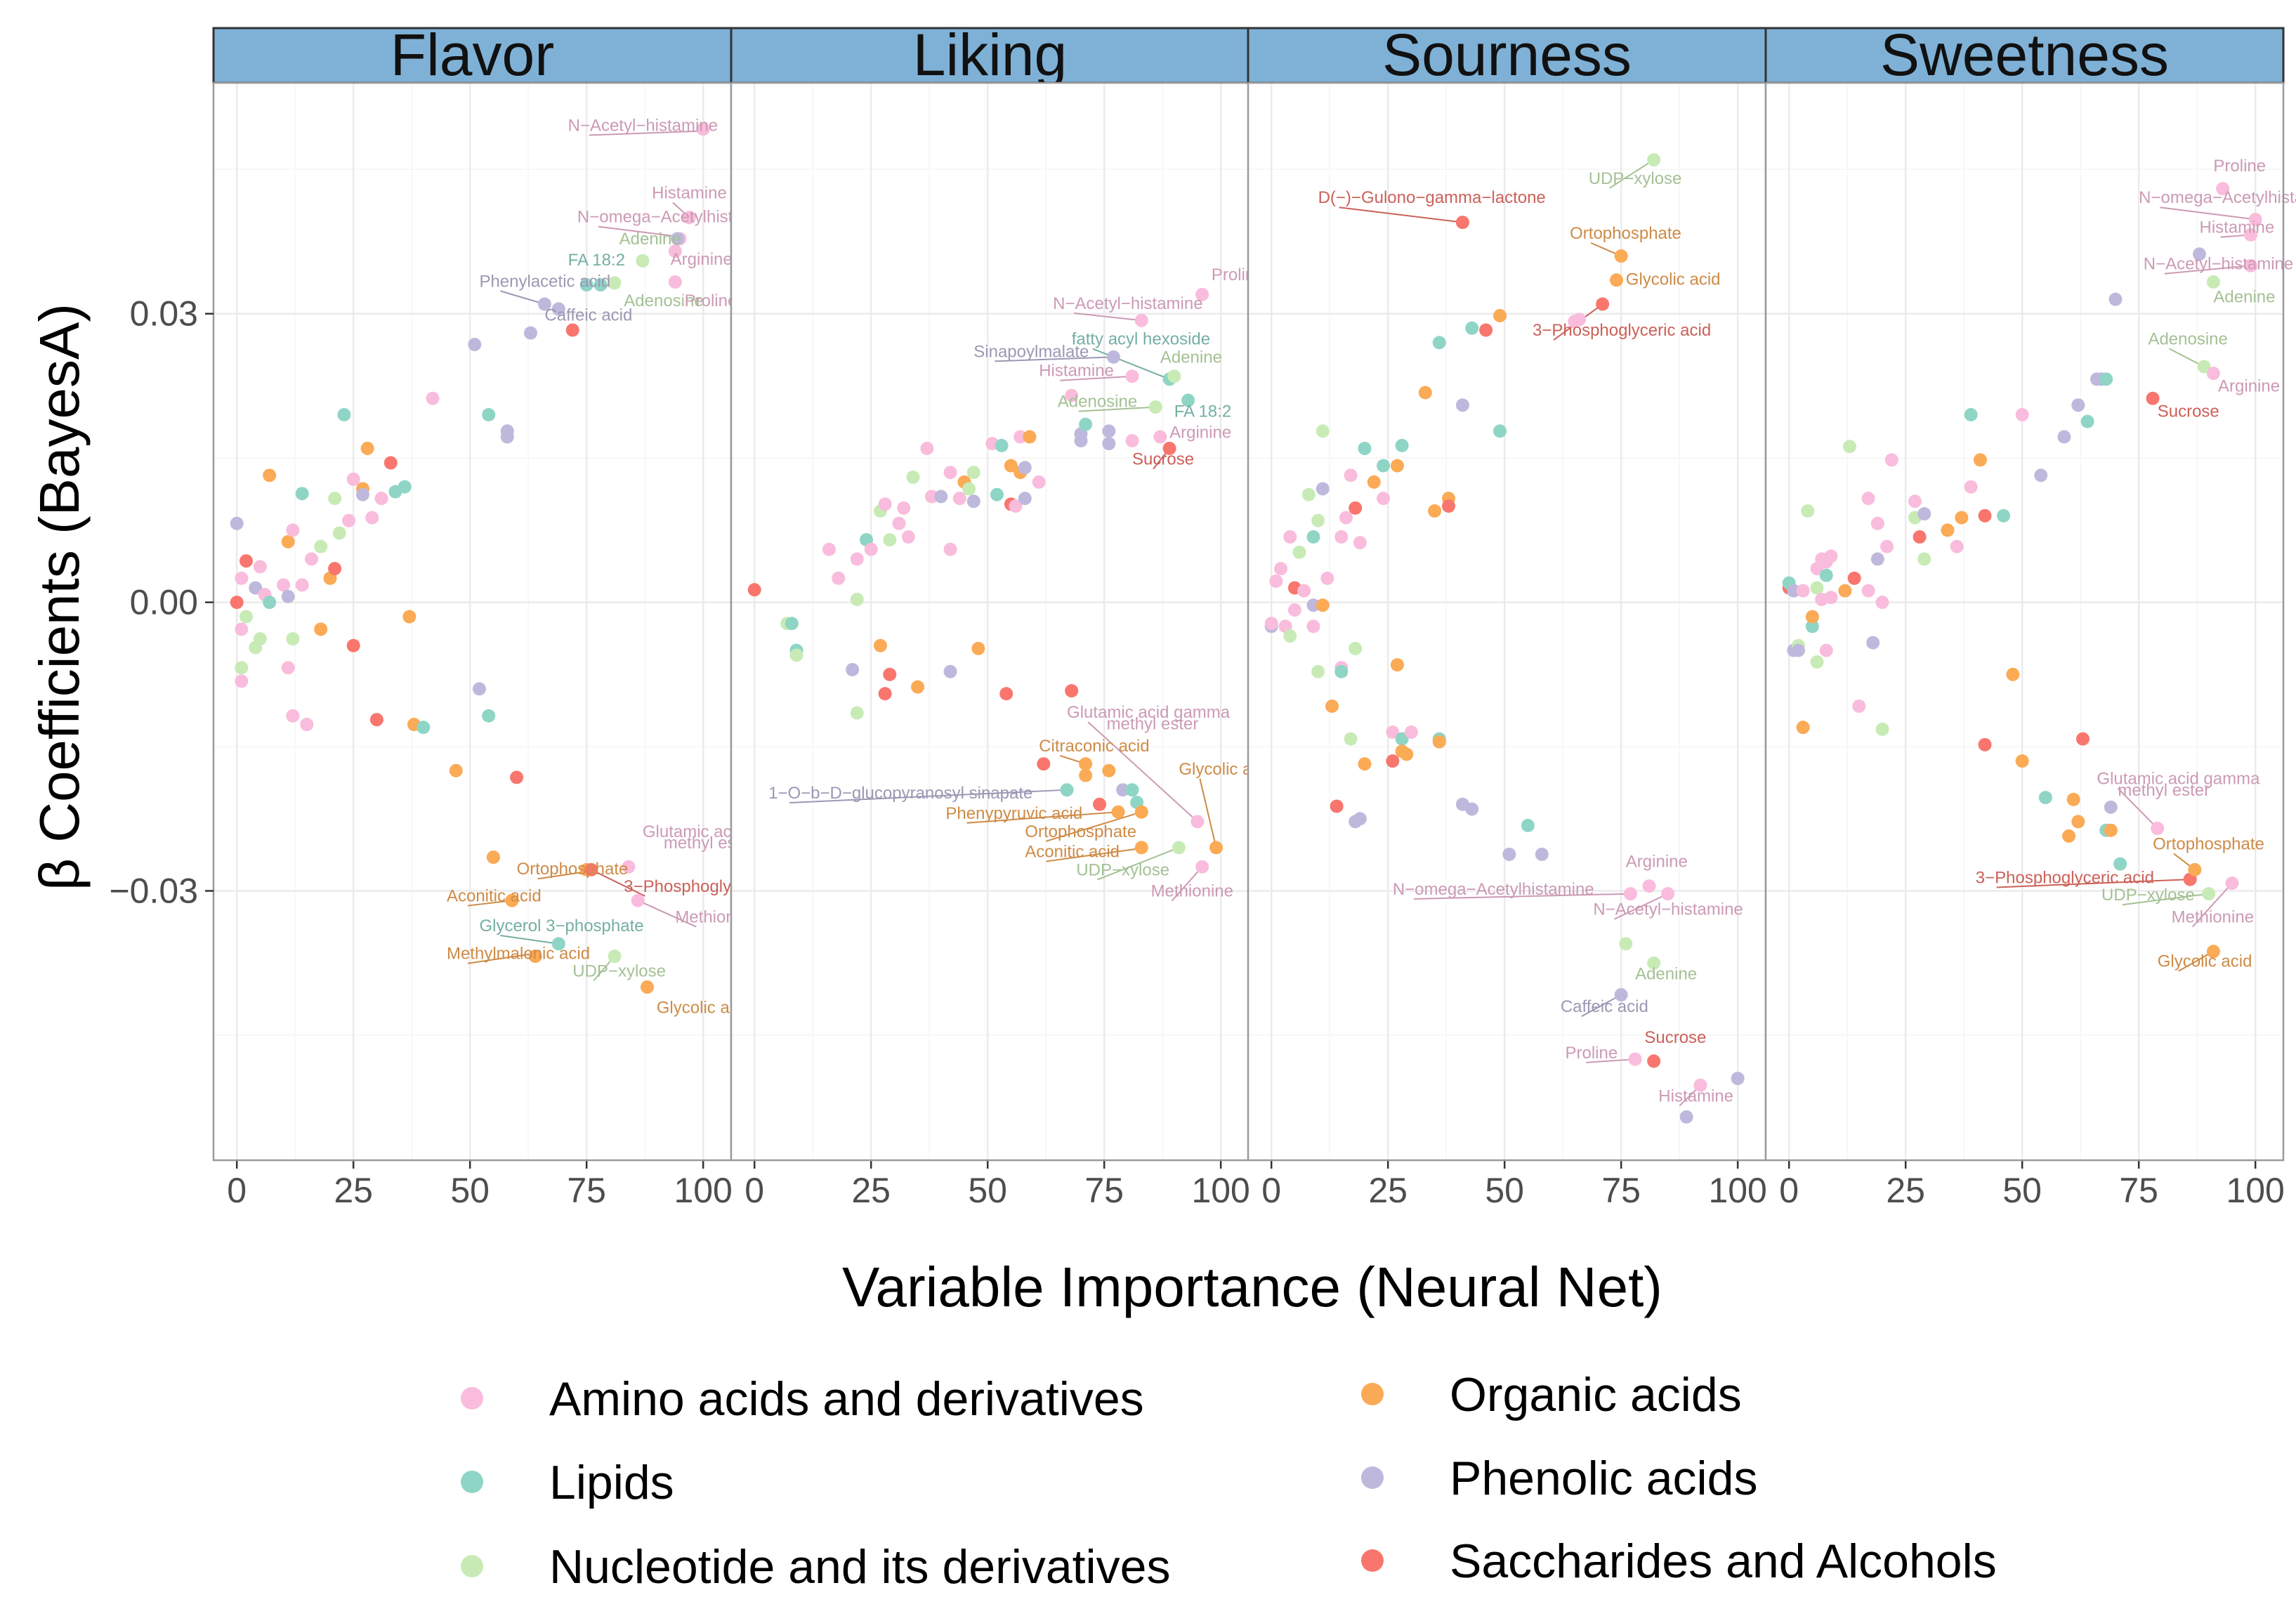  What do you see at coordinates (1192, 891) in the screenshot?
I see `point-label: Methionine` at bounding box center [1192, 891].